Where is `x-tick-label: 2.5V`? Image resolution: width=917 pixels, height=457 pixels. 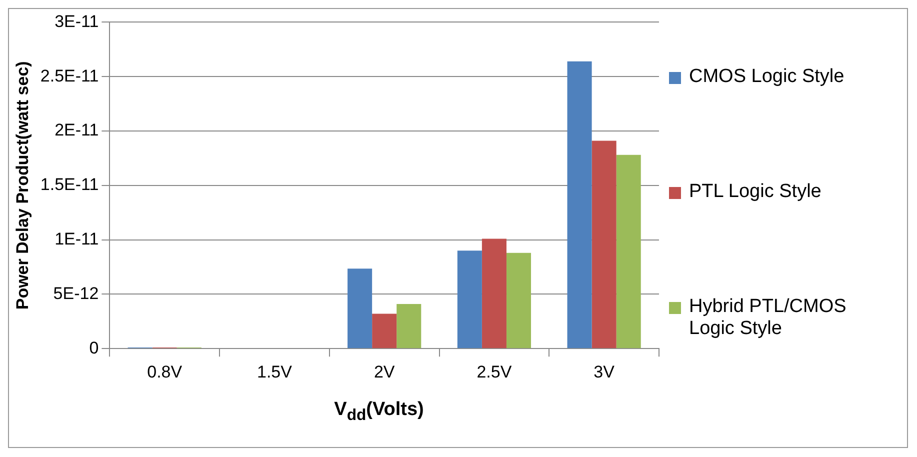 x-tick-label: 2.5V is located at coordinates (494, 372).